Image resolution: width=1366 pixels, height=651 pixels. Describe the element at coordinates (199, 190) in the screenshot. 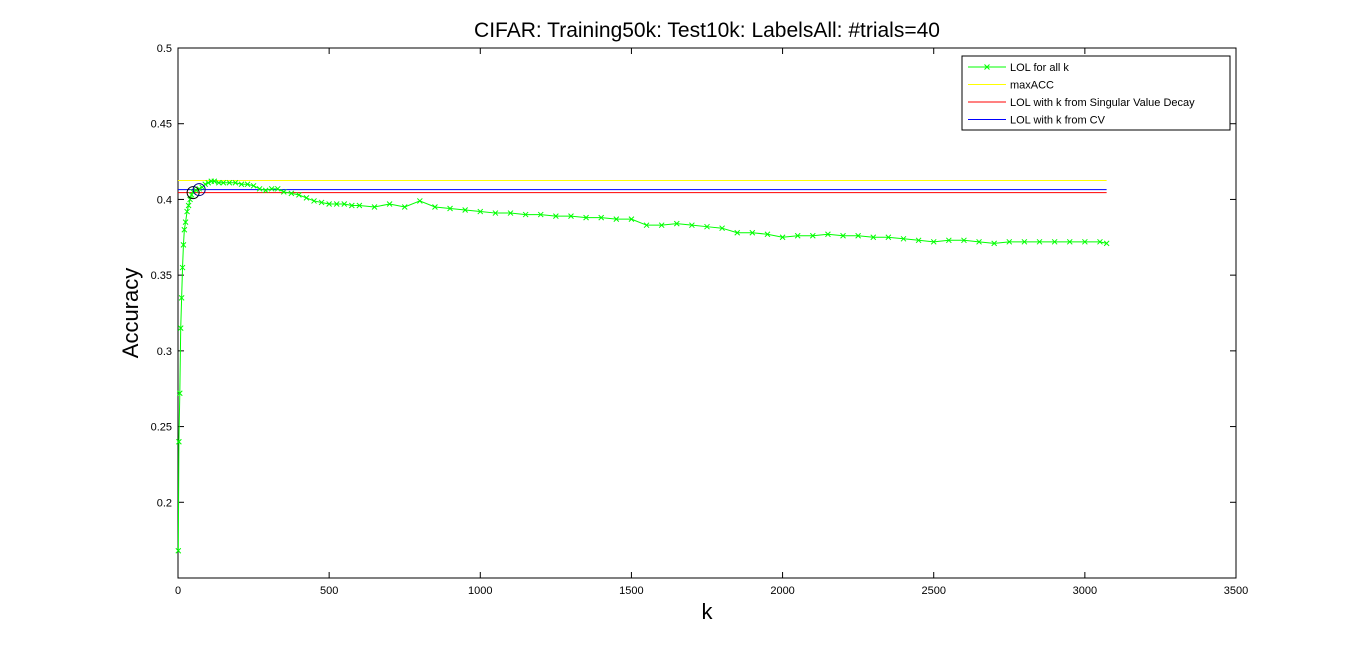

I see `selected-k-circle` at that location.